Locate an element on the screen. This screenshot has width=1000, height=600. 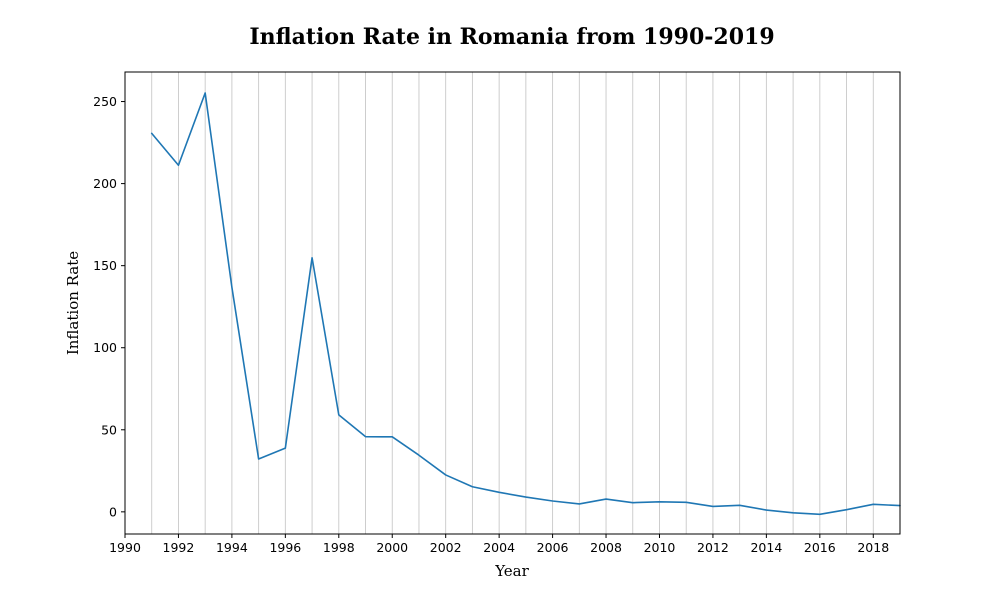
chart-title: Inflation Rate in Romania from 1990-2019 is located at coordinates (511, 37).